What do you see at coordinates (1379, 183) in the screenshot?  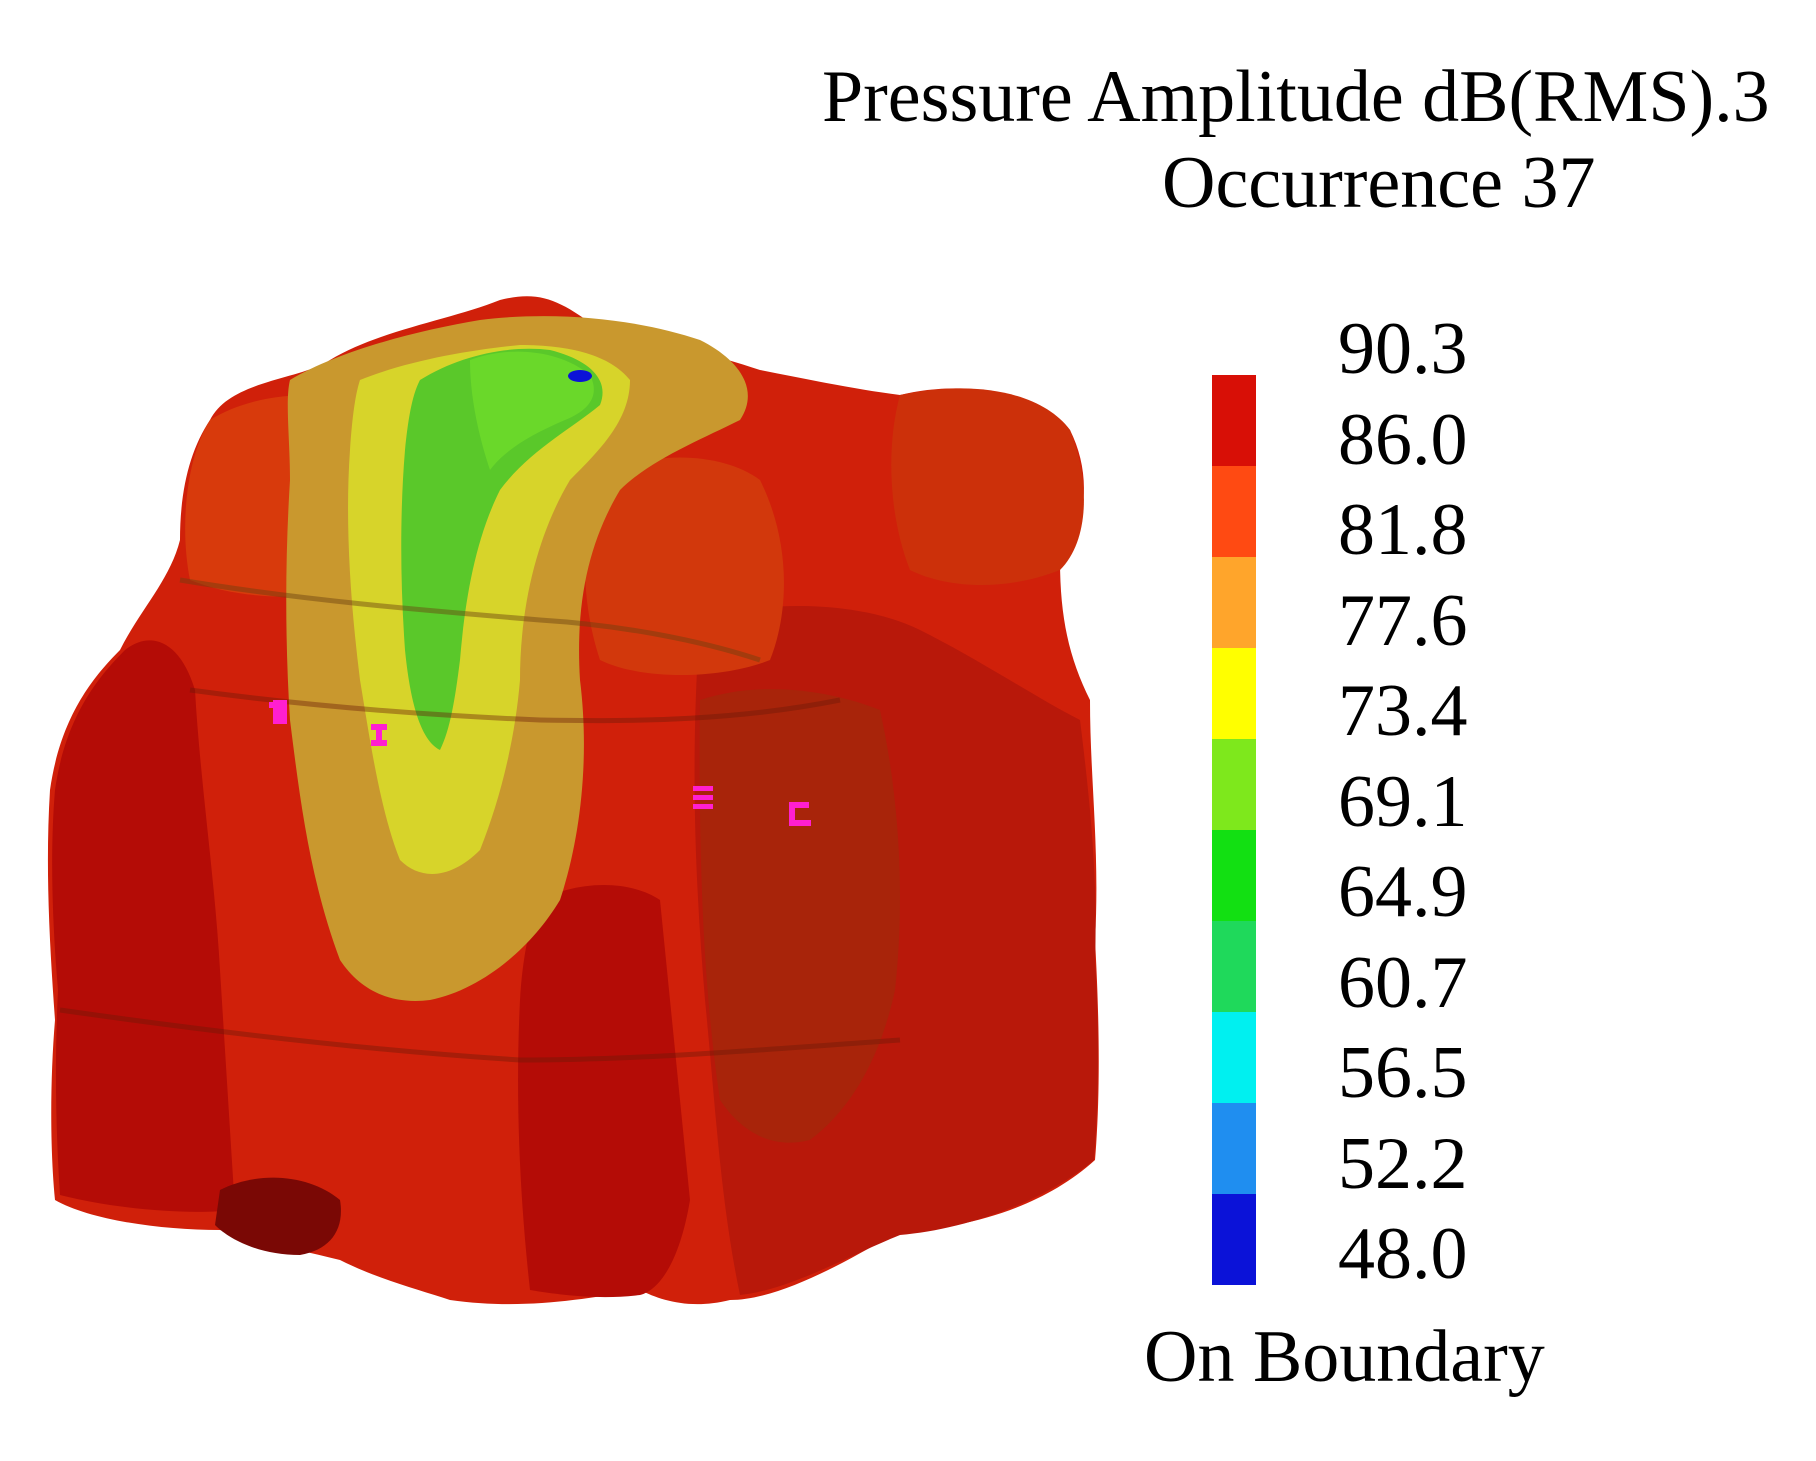 I see `plot-subtitle: Occurrence 37` at bounding box center [1379, 183].